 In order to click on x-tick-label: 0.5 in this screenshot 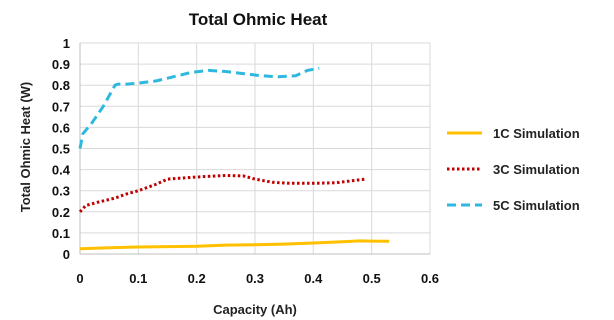, I will do `click(372, 278)`.